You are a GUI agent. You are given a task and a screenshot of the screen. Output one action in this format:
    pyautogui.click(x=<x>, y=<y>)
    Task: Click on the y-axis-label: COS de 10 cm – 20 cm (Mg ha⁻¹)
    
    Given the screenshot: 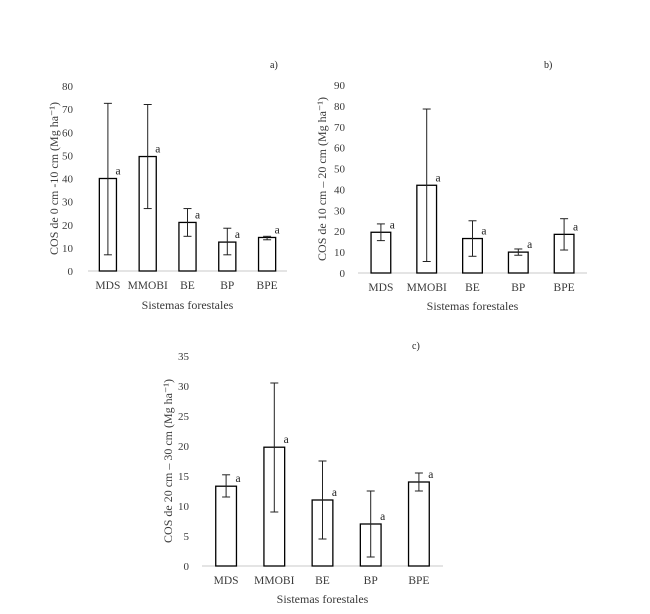 What is the action you would take?
    pyautogui.click(x=322, y=179)
    